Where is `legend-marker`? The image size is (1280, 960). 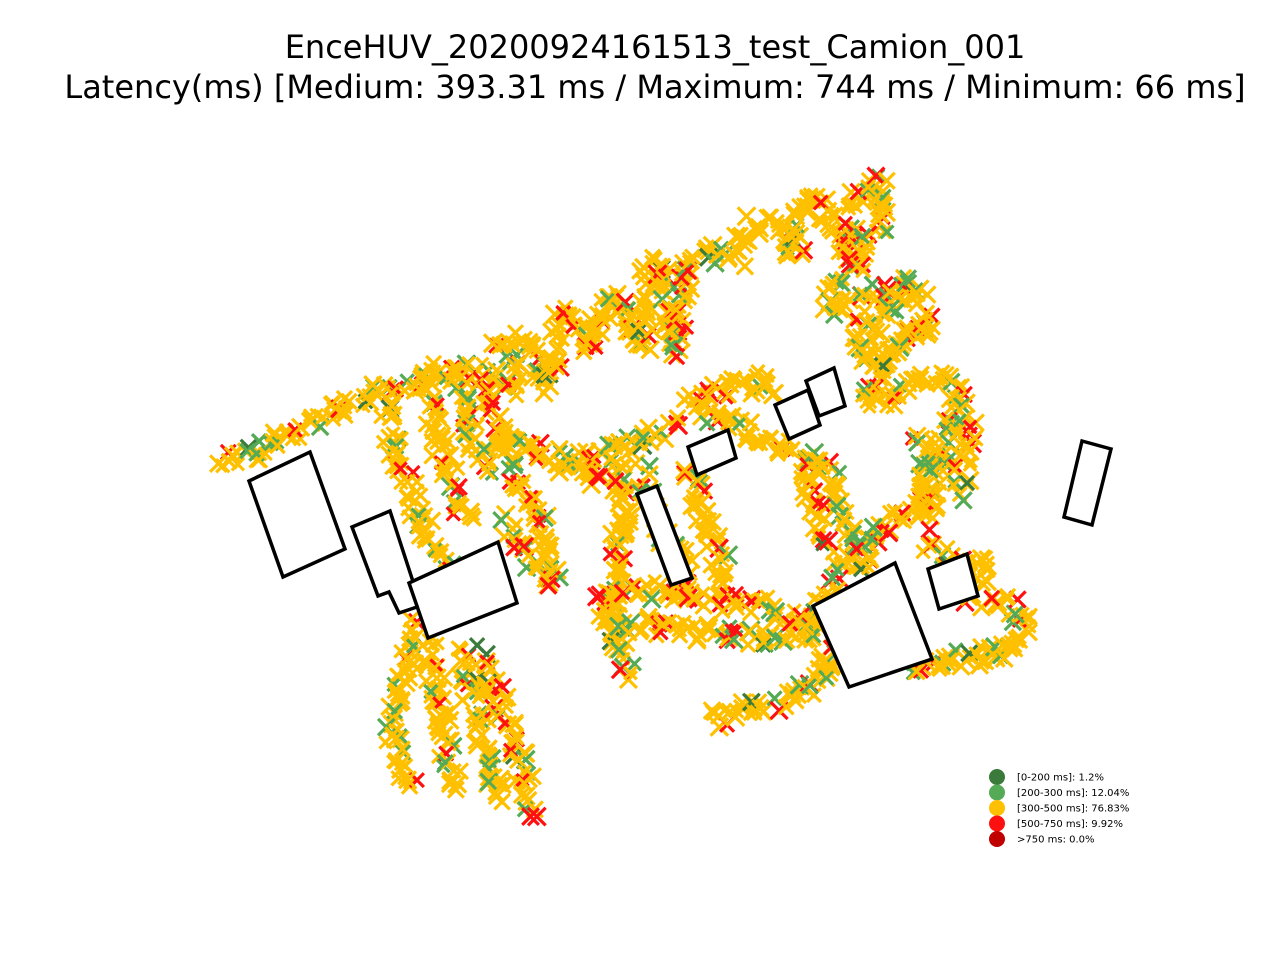 legend-marker is located at coordinates (997, 777).